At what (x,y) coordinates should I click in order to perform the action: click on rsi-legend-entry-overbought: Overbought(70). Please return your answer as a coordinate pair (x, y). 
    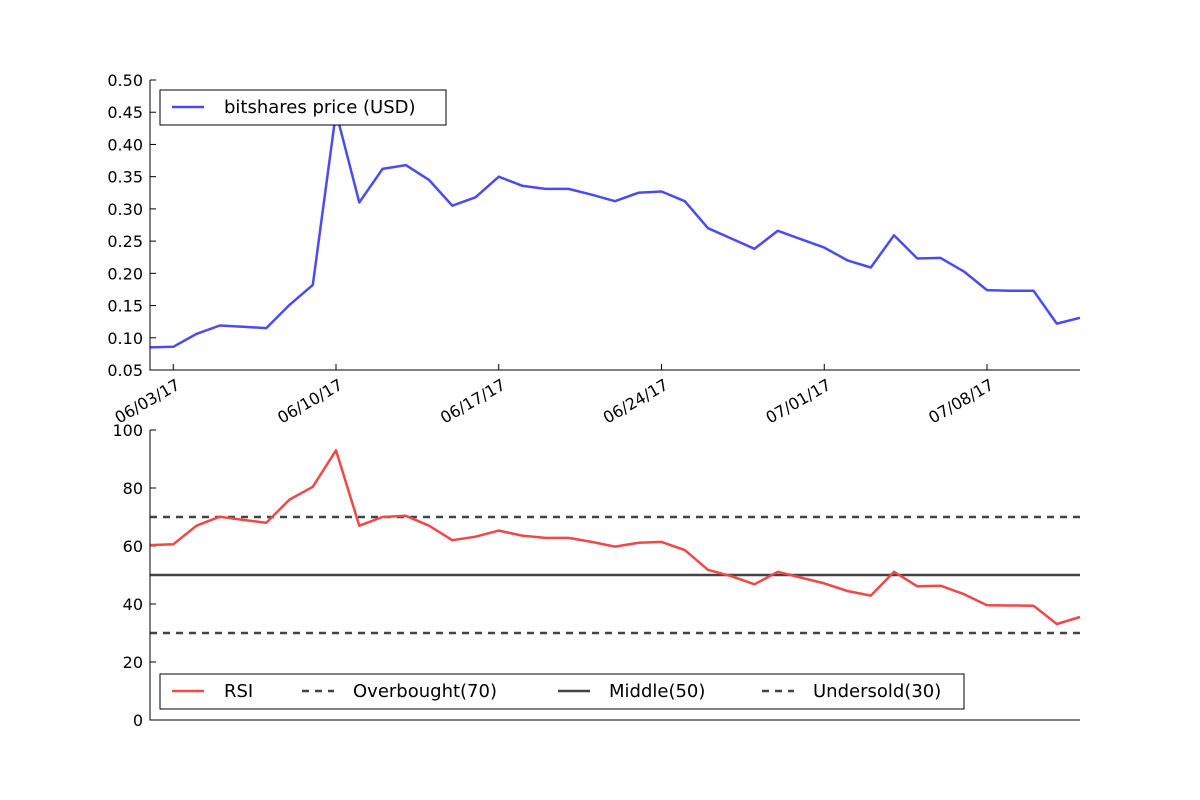
    Looking at the image, I should click on (399, 691).